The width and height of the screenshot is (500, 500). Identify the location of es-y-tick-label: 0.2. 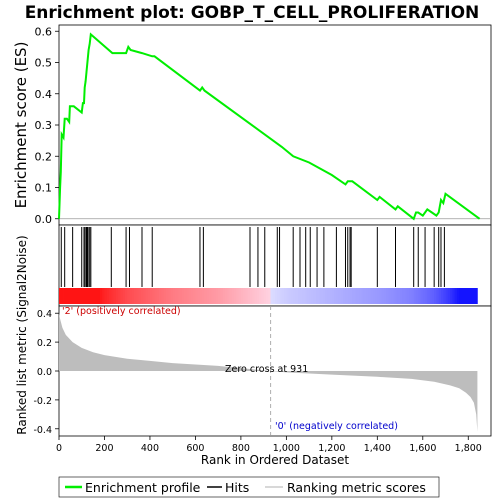
(44, 156).